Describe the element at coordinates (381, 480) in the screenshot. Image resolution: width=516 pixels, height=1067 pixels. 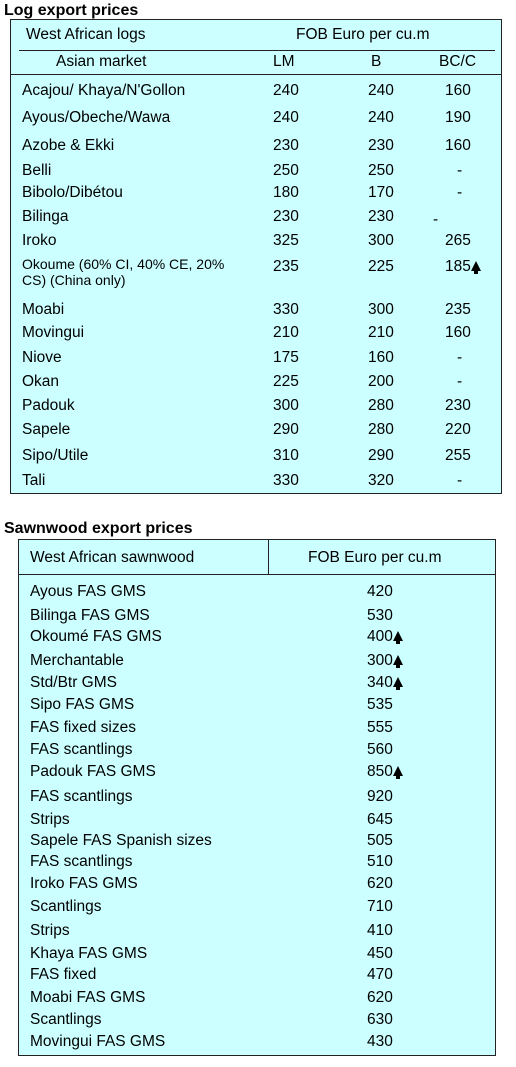
I see `log-row-b: 320` at that location.